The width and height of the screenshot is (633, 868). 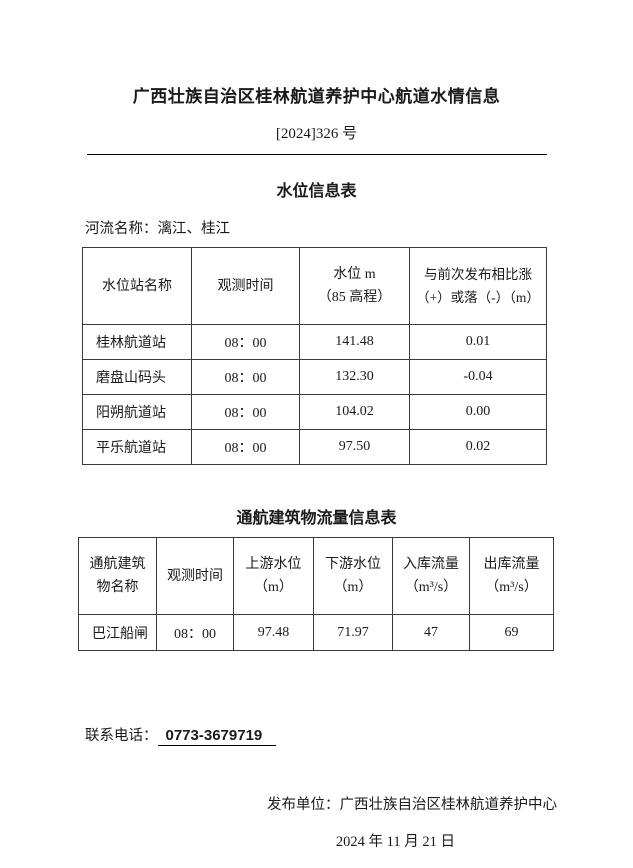 I want to click on river-names-label: 河流名称：漓江、桂江, so click(x=157, y=229).